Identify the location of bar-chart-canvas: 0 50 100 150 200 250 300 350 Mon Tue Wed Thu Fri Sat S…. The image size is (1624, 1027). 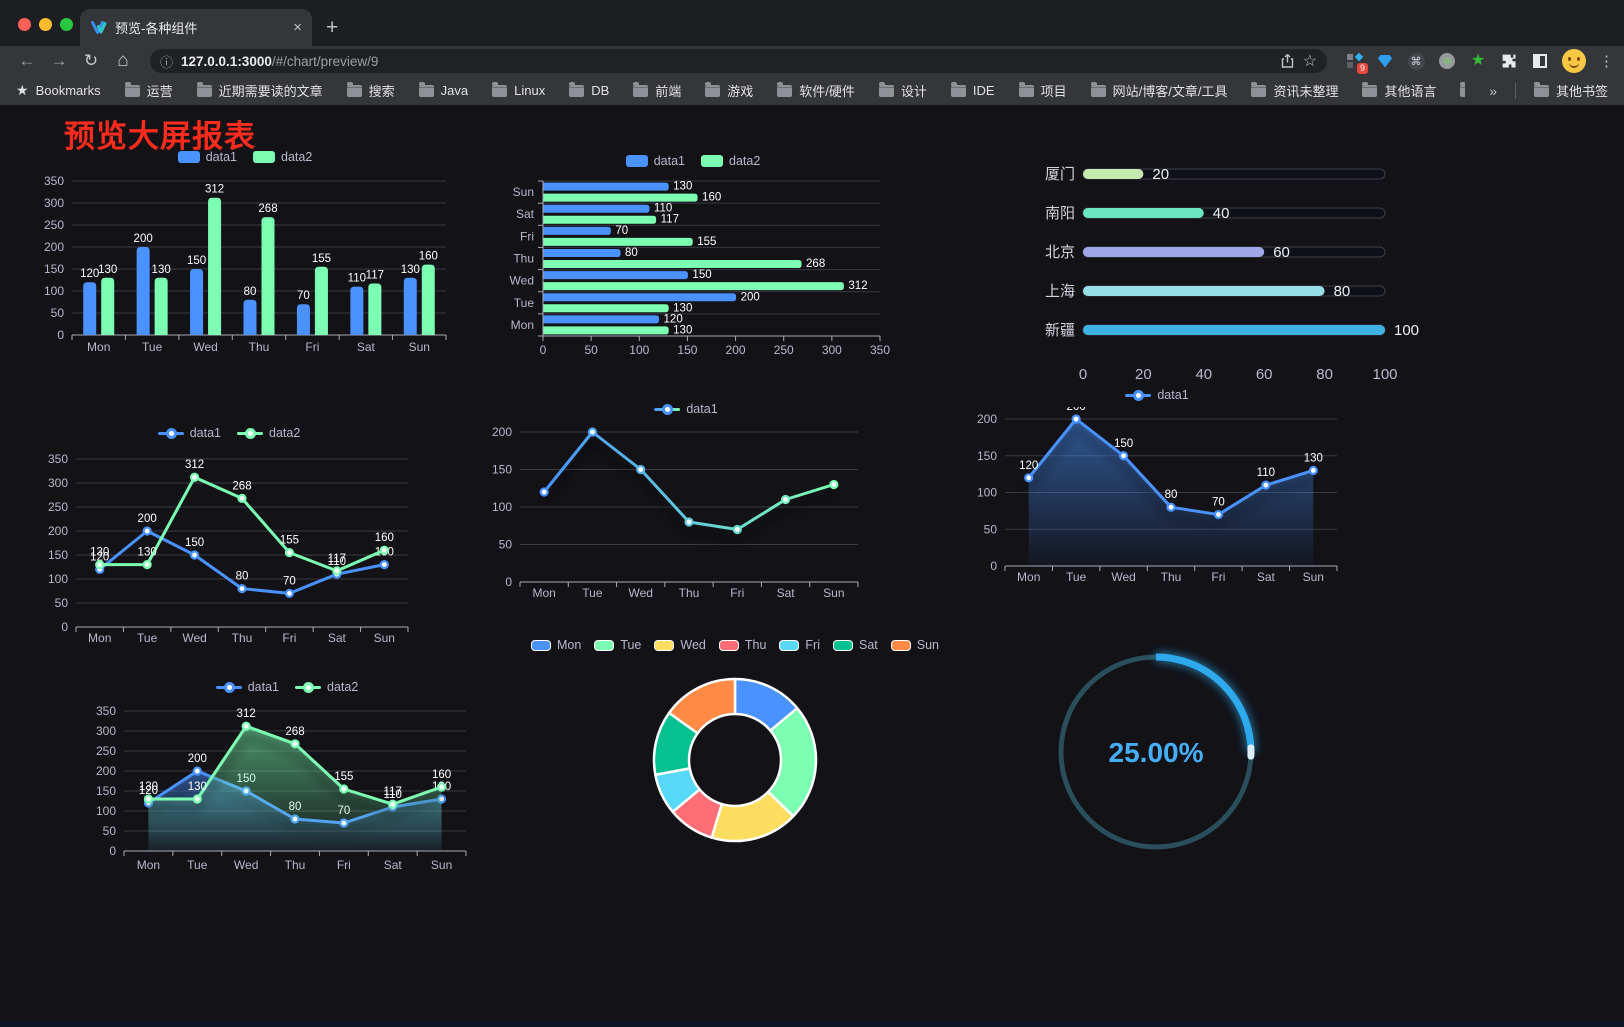
(245, 267).